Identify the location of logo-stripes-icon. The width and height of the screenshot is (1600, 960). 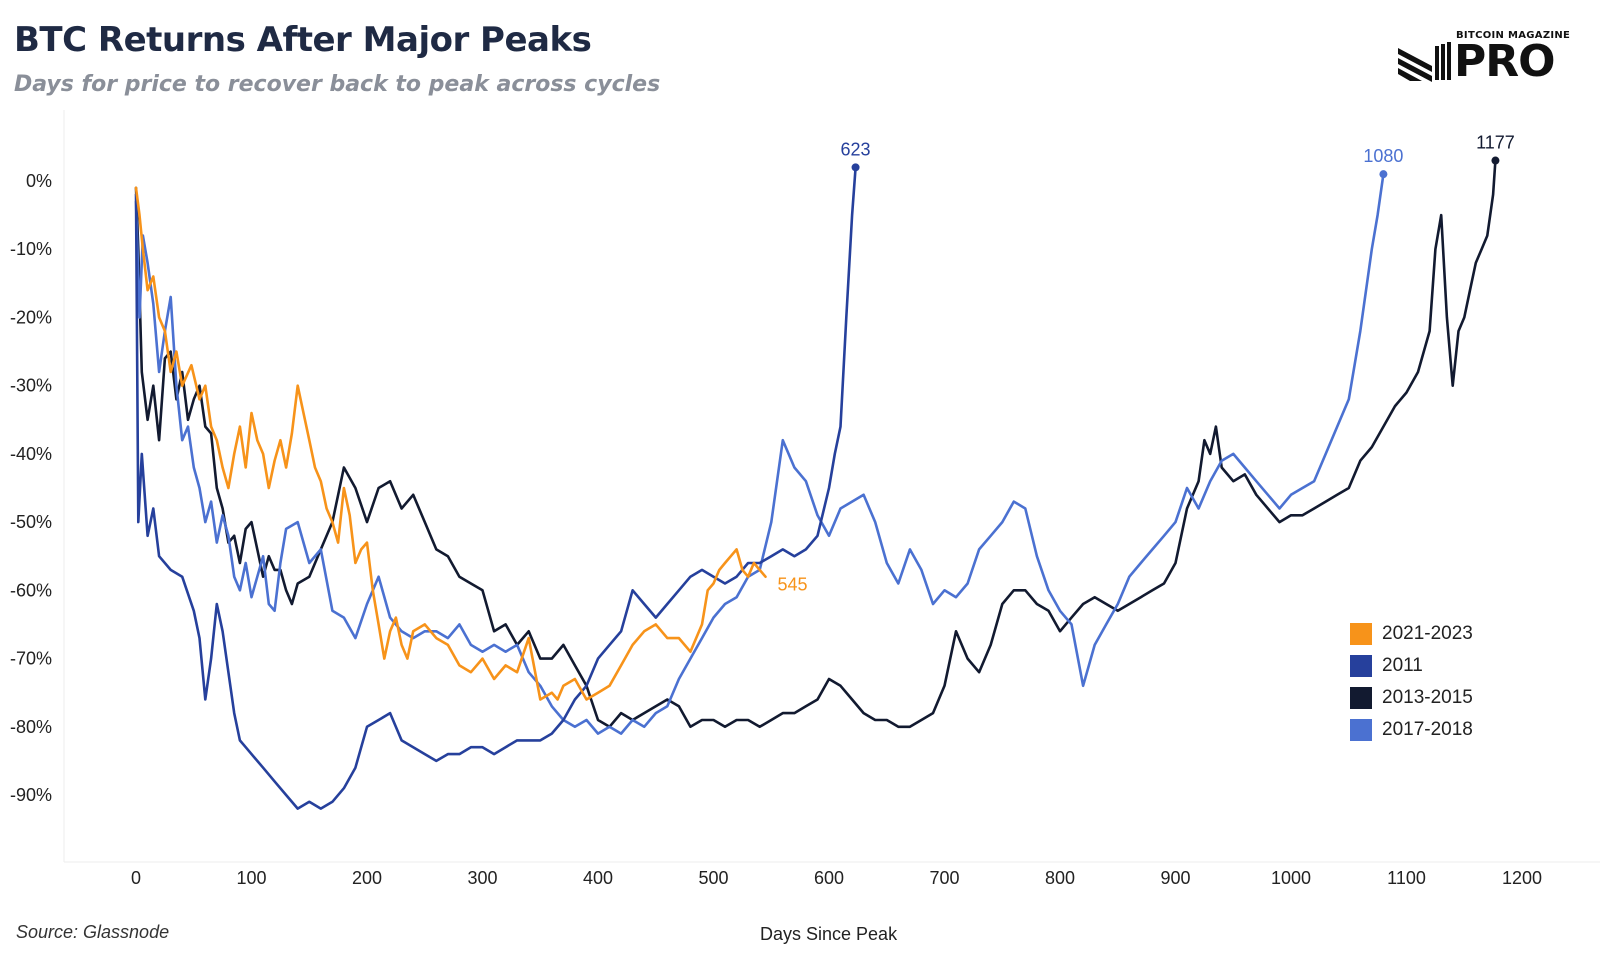
(1424, 62).